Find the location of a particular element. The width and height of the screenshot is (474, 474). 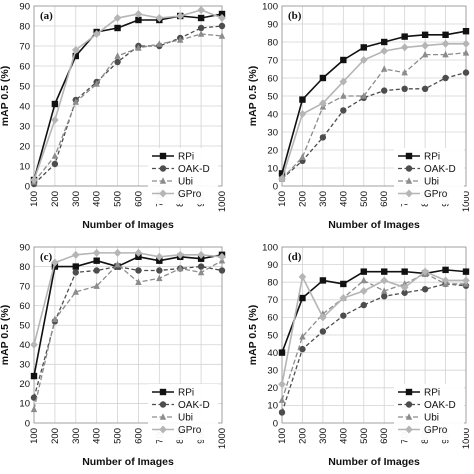

x-tick-label: 600 is located at coordinates (138, 199).